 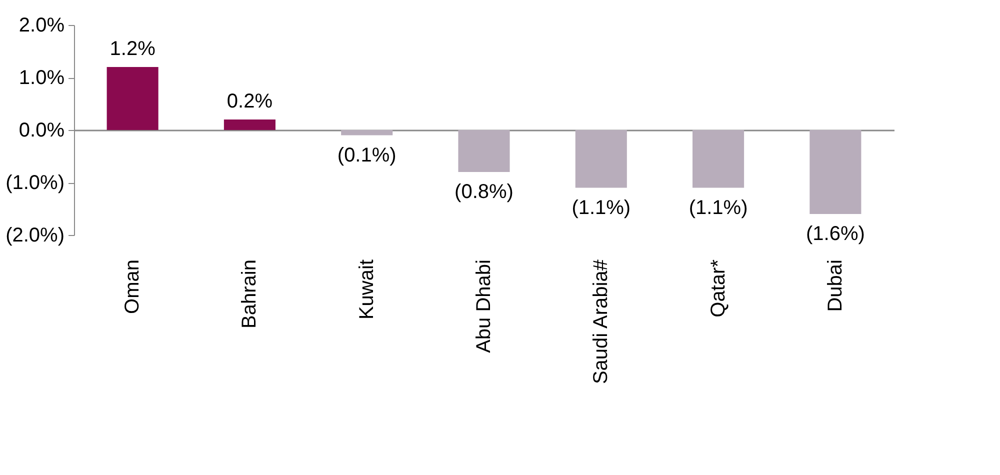 What do you see at coordinates (35, 183) in the screenshot?
I see `y-tick-label: (1.0%)` at bounding box center [35, 183].